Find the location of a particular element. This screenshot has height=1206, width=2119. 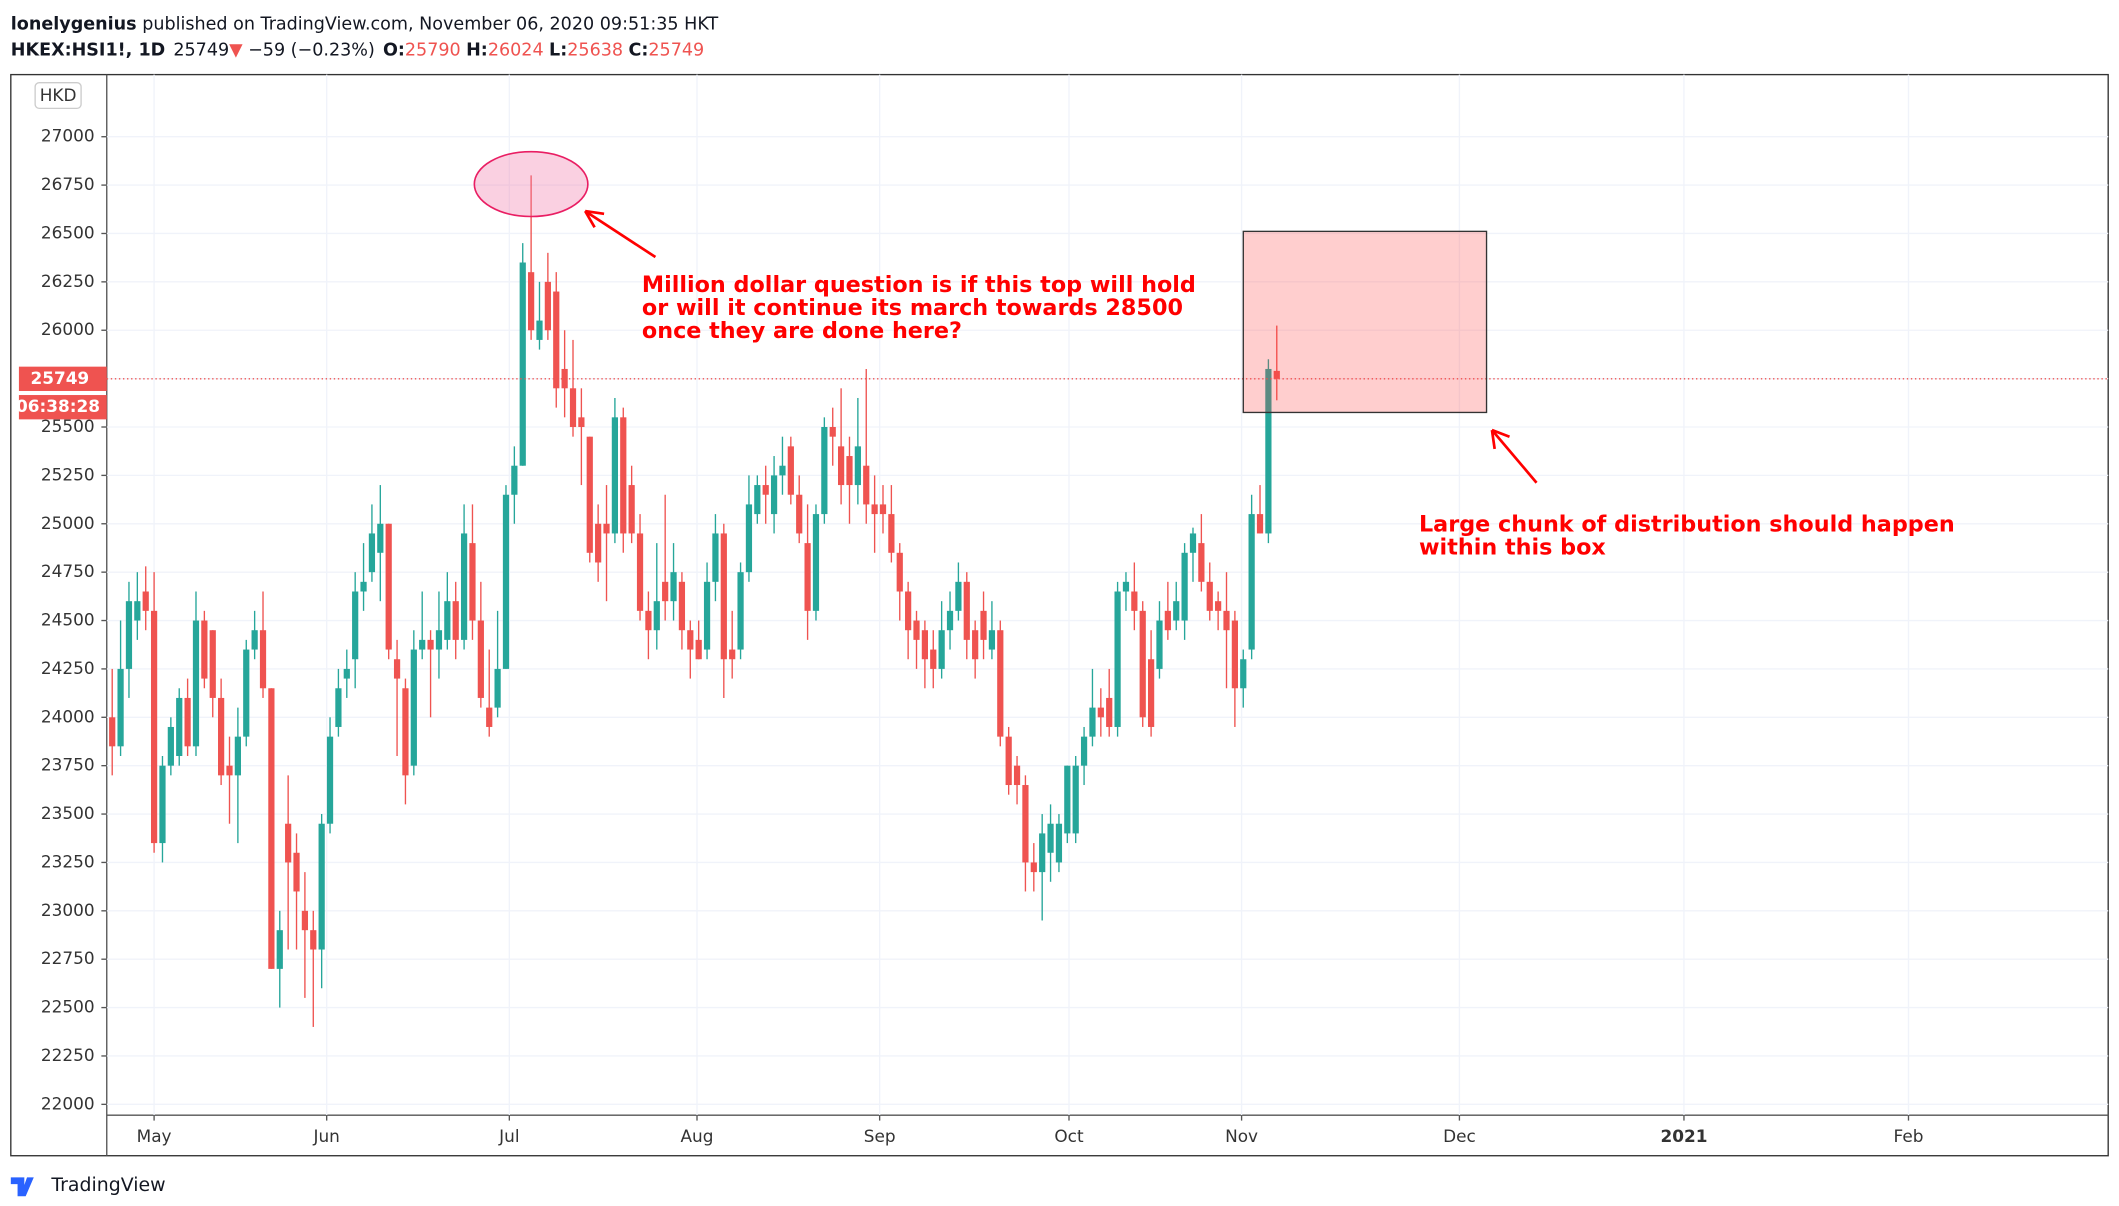

price-tags: 25749 06:38:28 is located at coordinates (61, 393).